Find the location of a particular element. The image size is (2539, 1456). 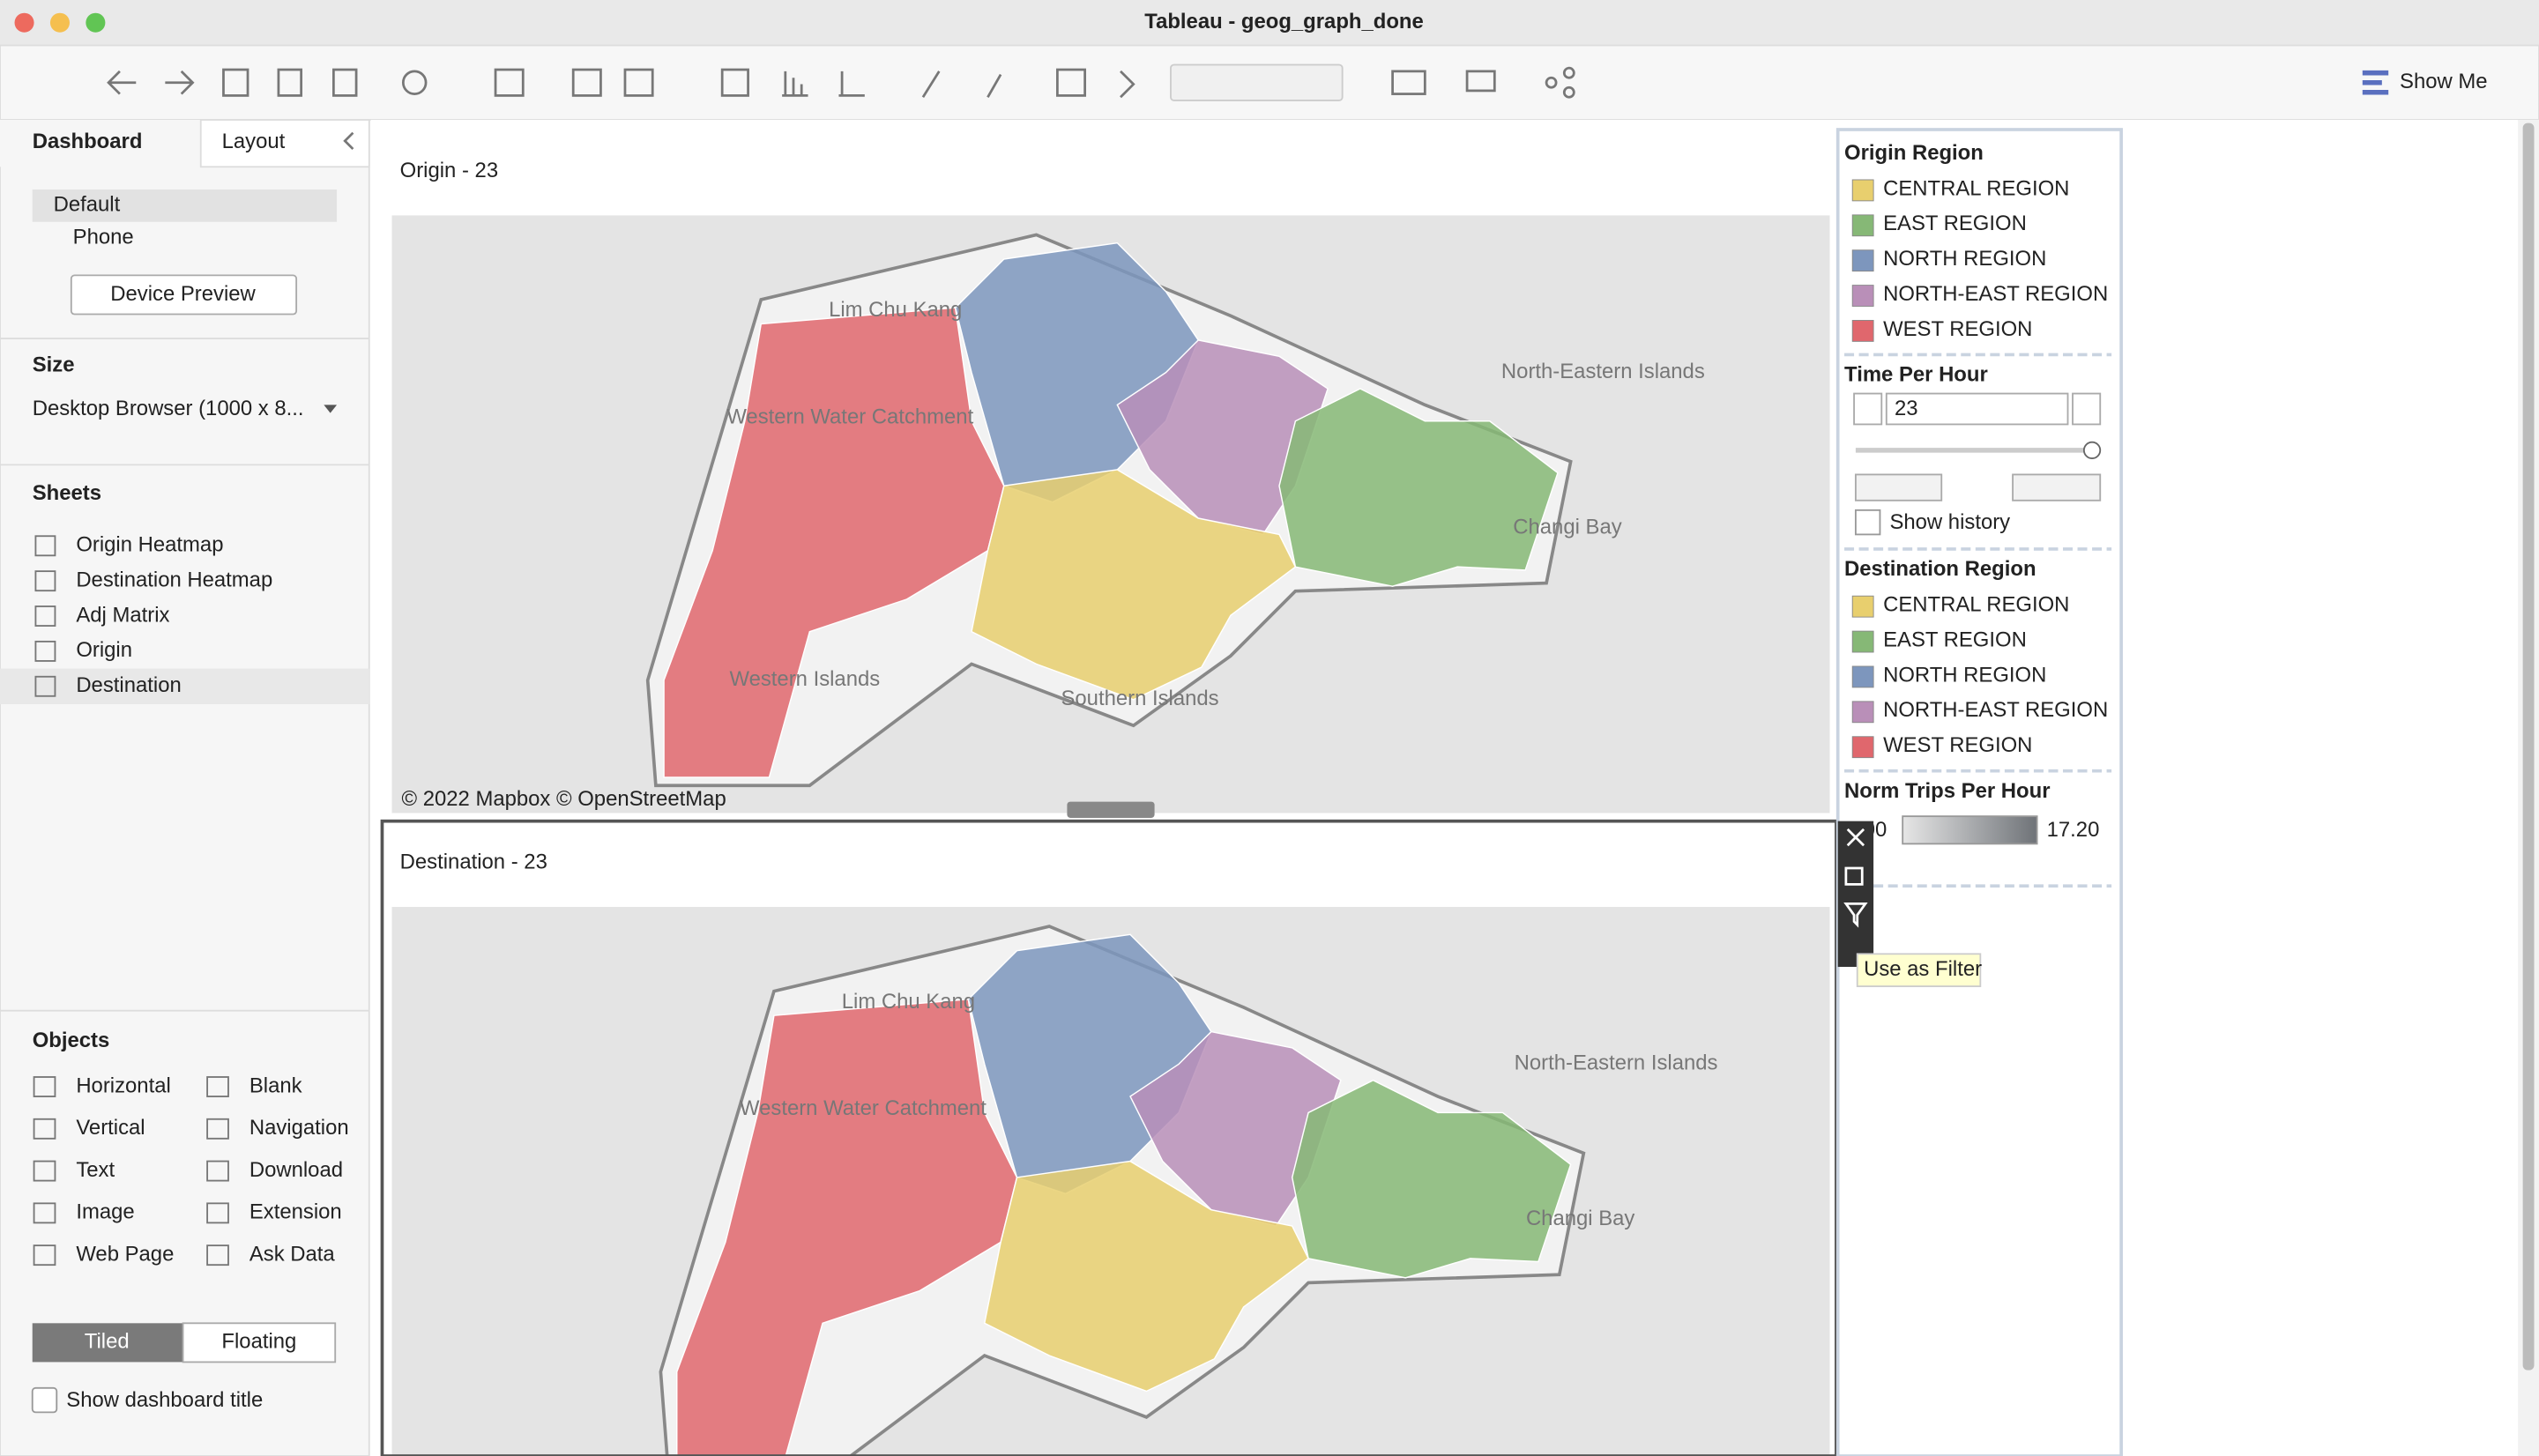

toolbar-icons is located at coordinates (1248, 82).